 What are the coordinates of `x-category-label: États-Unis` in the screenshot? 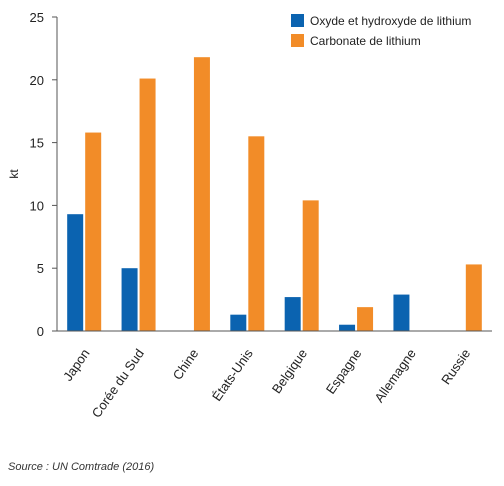 It's located at (232, 375).